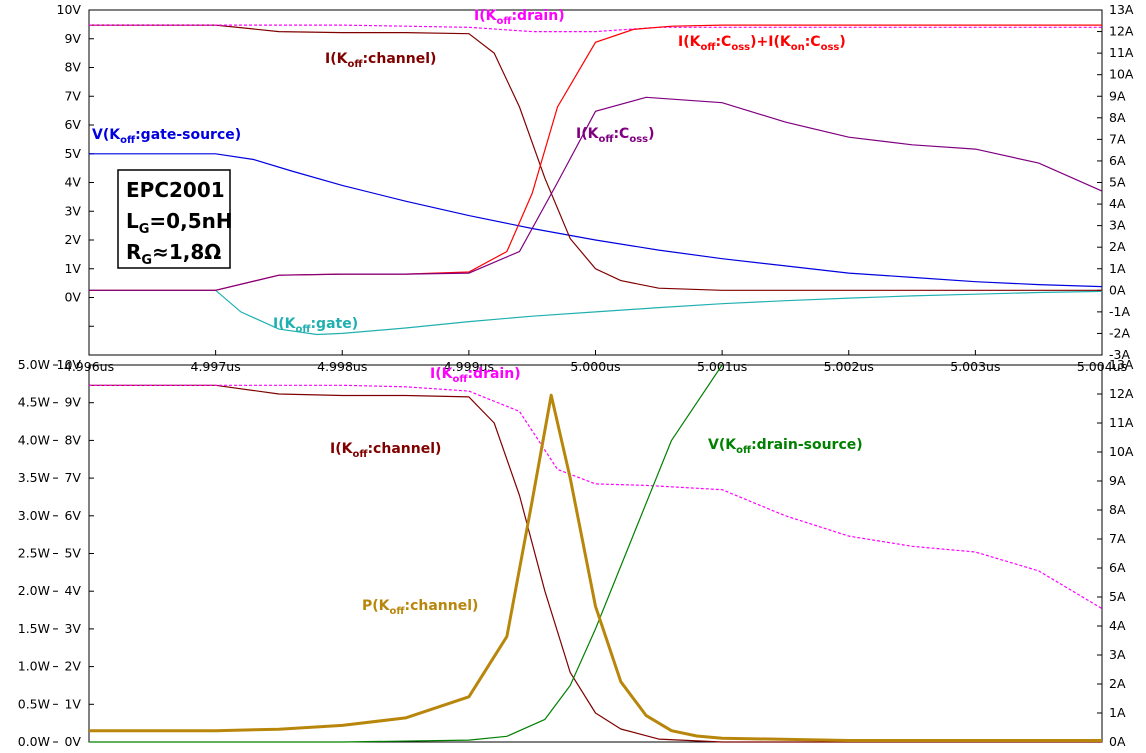 The width and height of the screenshot is (1146, 753). What do you see at coordinates (72, 38) in the screenshot?
I see `y-left-tick-label: 9V` at bounding box center [72, 38].